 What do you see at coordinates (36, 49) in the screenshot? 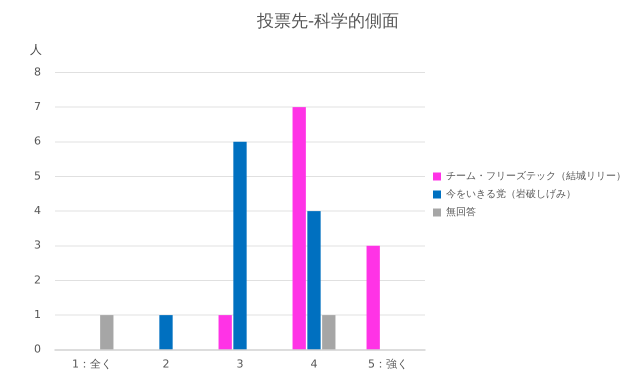
I see `y-axis-title: 人` at bounding box center [36, 49].